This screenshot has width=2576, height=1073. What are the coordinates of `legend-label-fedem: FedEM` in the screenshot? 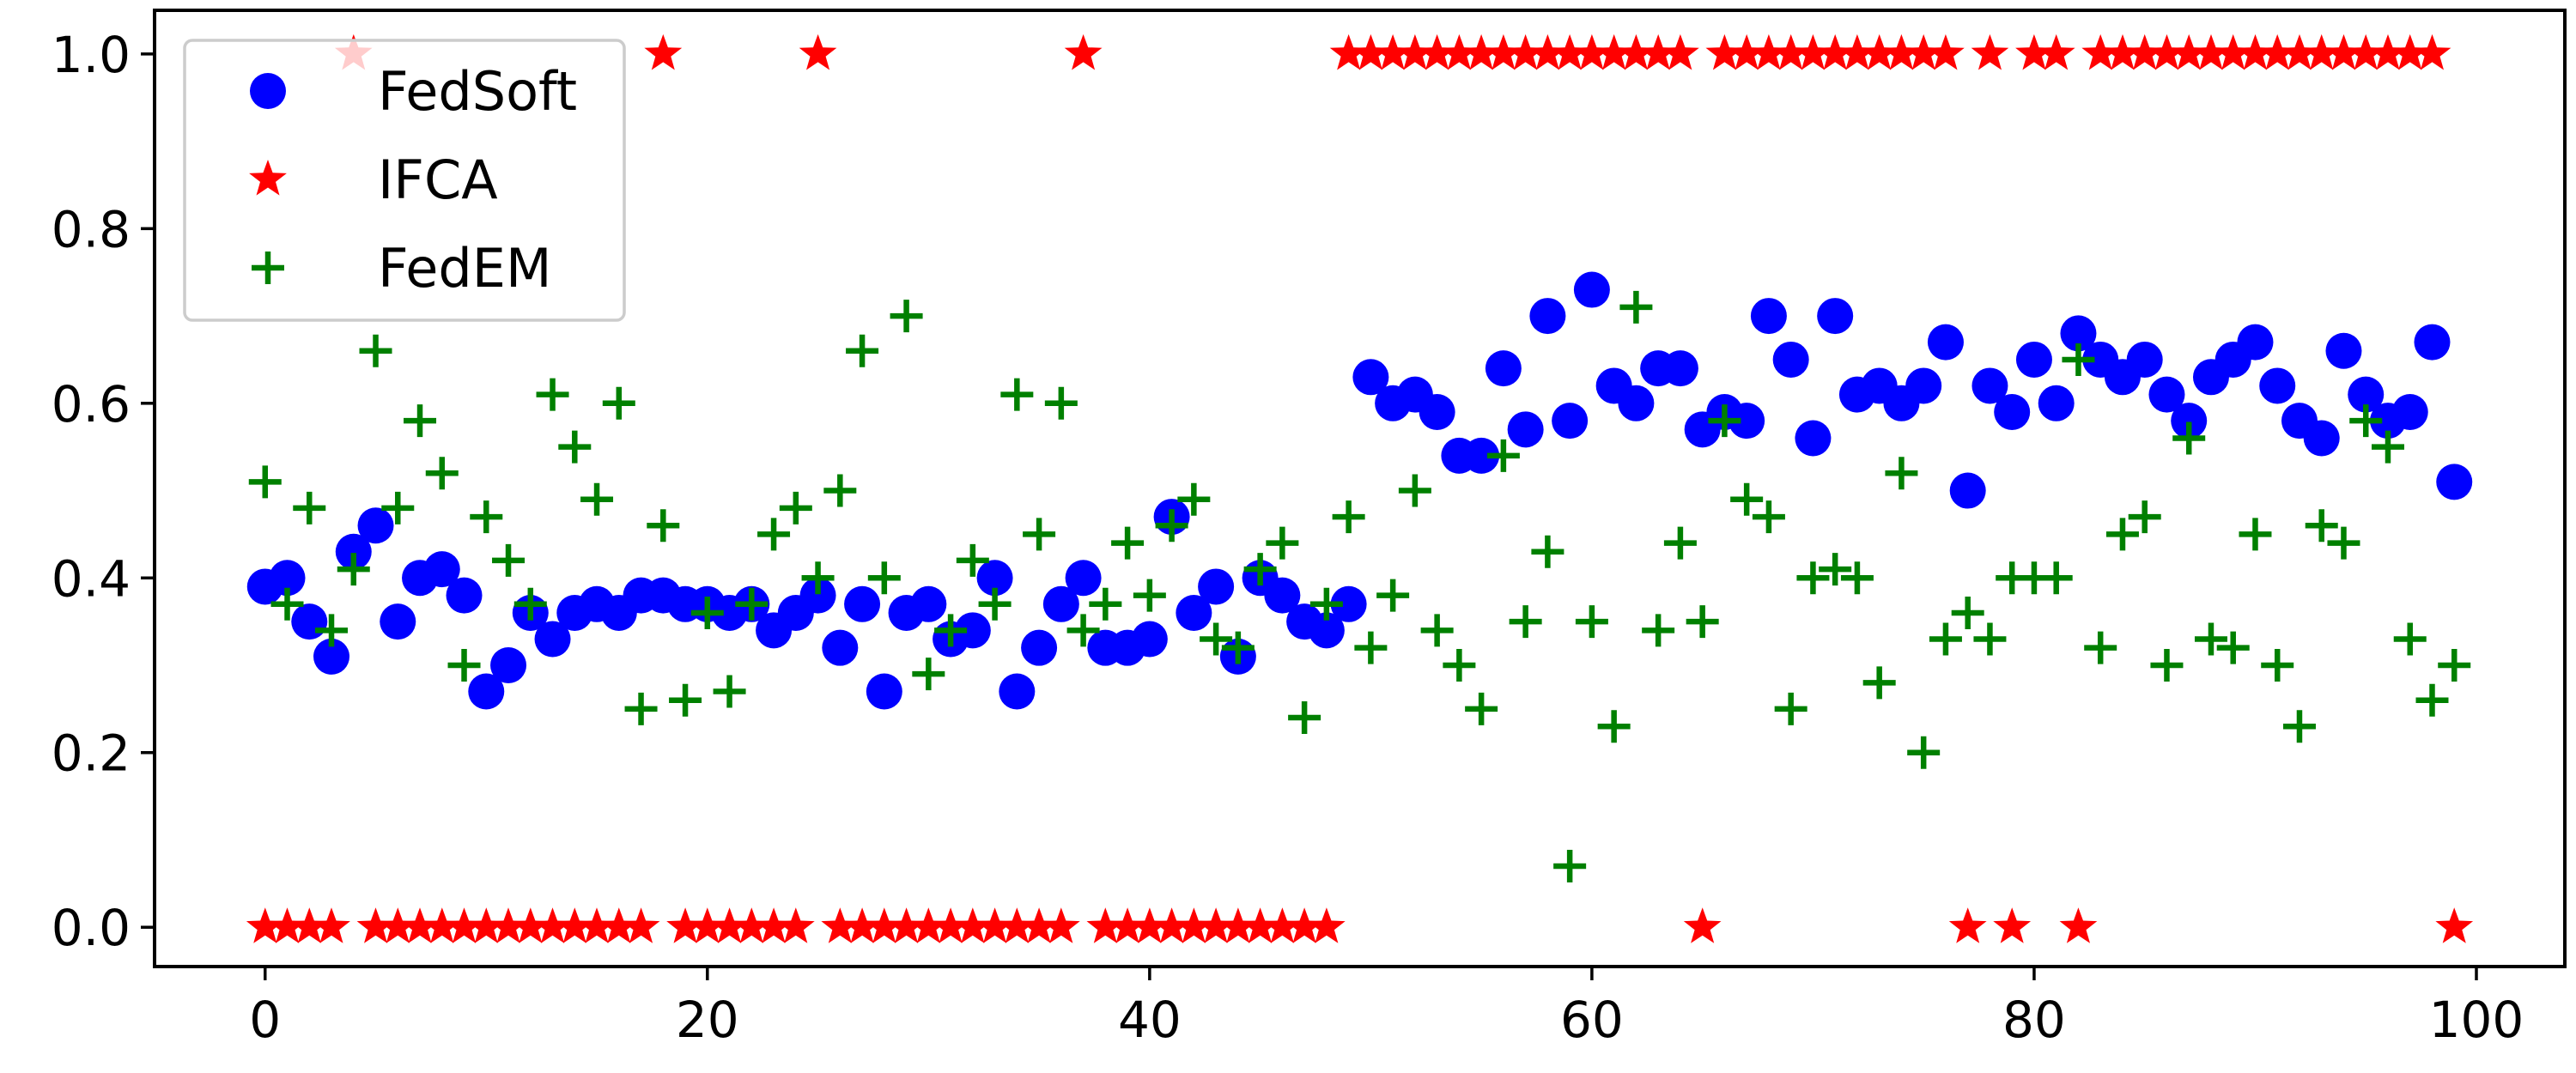 It's located at (464, 269).